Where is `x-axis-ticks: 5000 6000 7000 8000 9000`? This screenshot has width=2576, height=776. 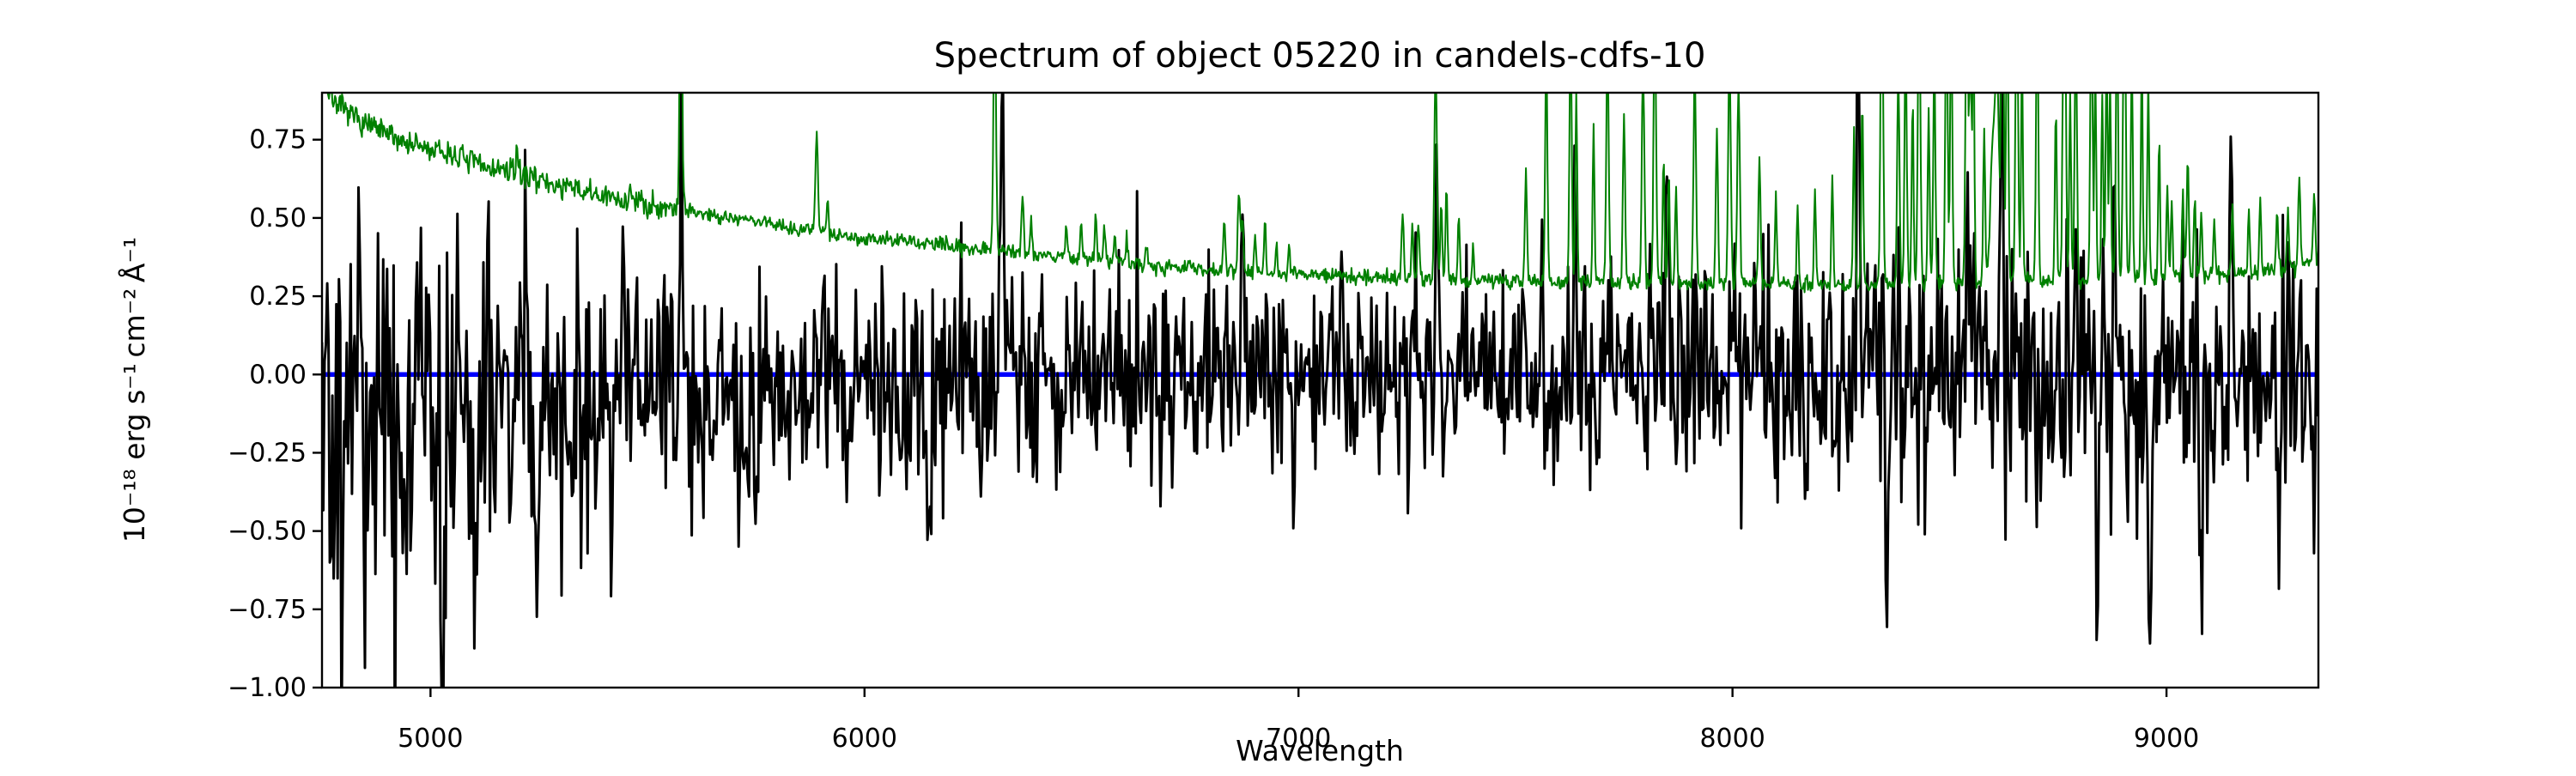 x-axis-ticks: 5000 6000 7000 8000 9000 is located at coordinates (1298, 721).